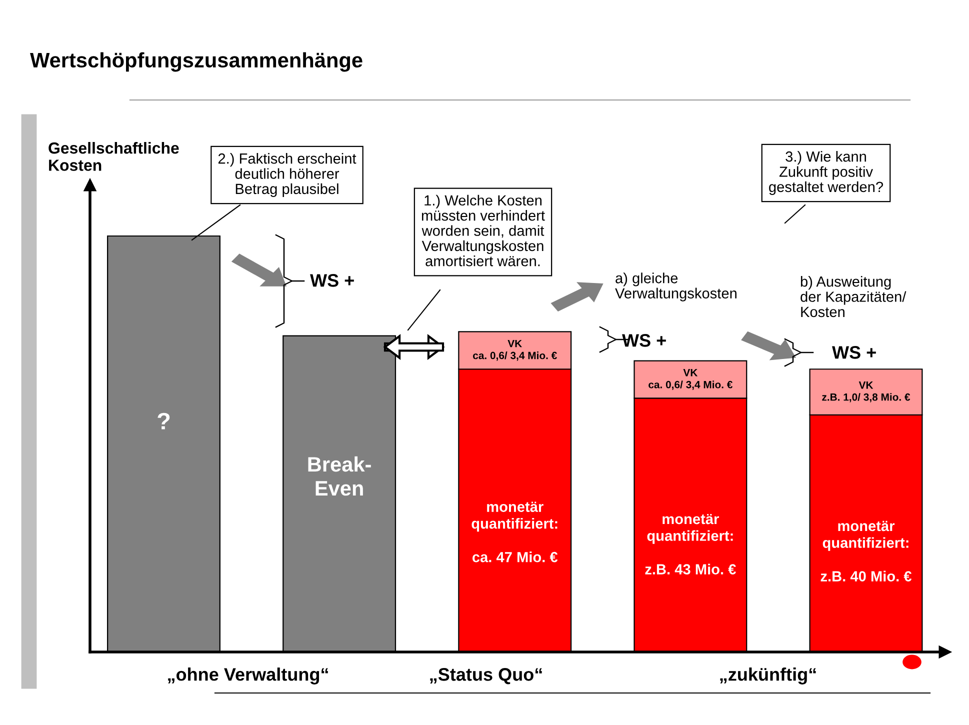 This screenshot has width=969, height=725. I want to click on text: monetär quantifiziert: z.B. 40 Mio. €, so click(866, 551).